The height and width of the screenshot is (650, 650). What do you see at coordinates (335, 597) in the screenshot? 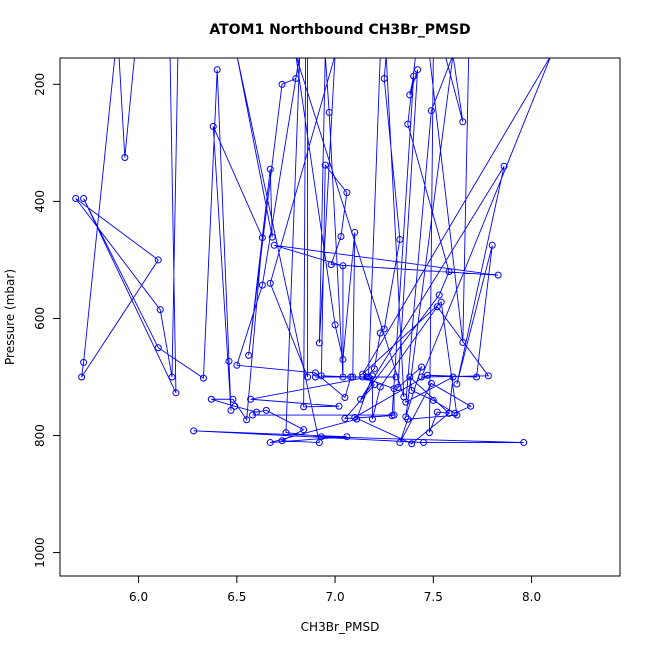
I see `x-tick-label: 7.0` at bounding box center [335, 597].